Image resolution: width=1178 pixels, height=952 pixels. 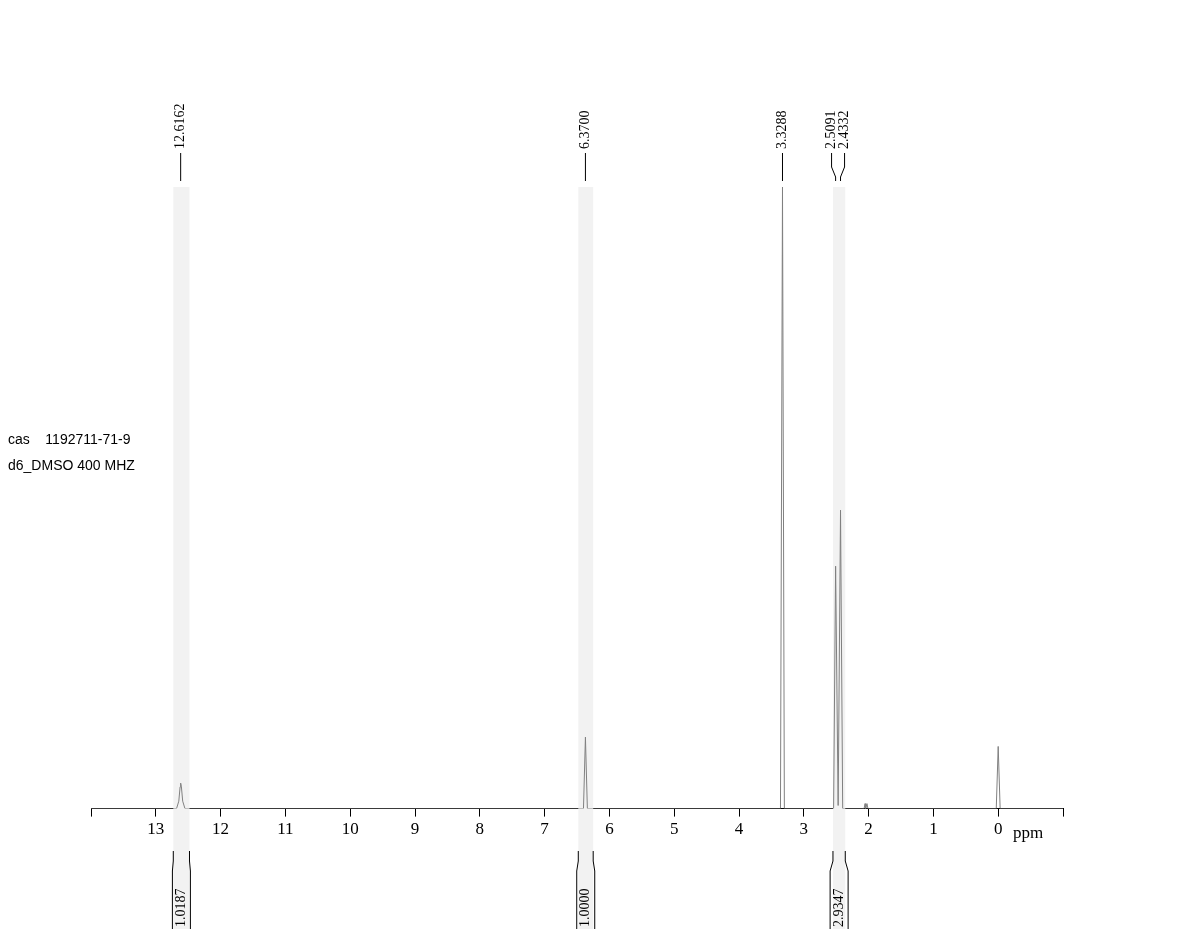 What do you see at coordinates (72, 464) in the screenshot?
I see `annotation: d6_DMSO 400 MHZ` at bounding box center [72, 464].